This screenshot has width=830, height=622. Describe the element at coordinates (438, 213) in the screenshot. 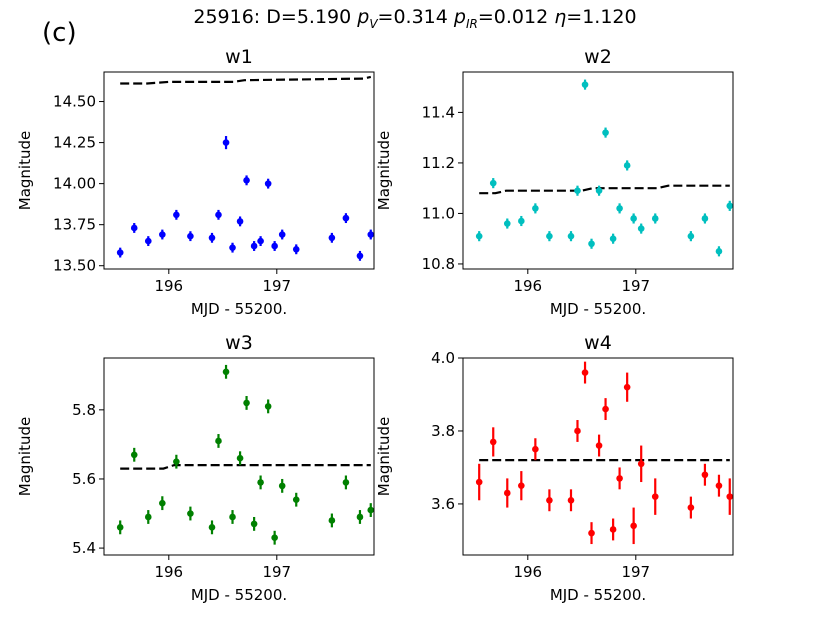

I see `y-tick-label: 11.0` at that location.